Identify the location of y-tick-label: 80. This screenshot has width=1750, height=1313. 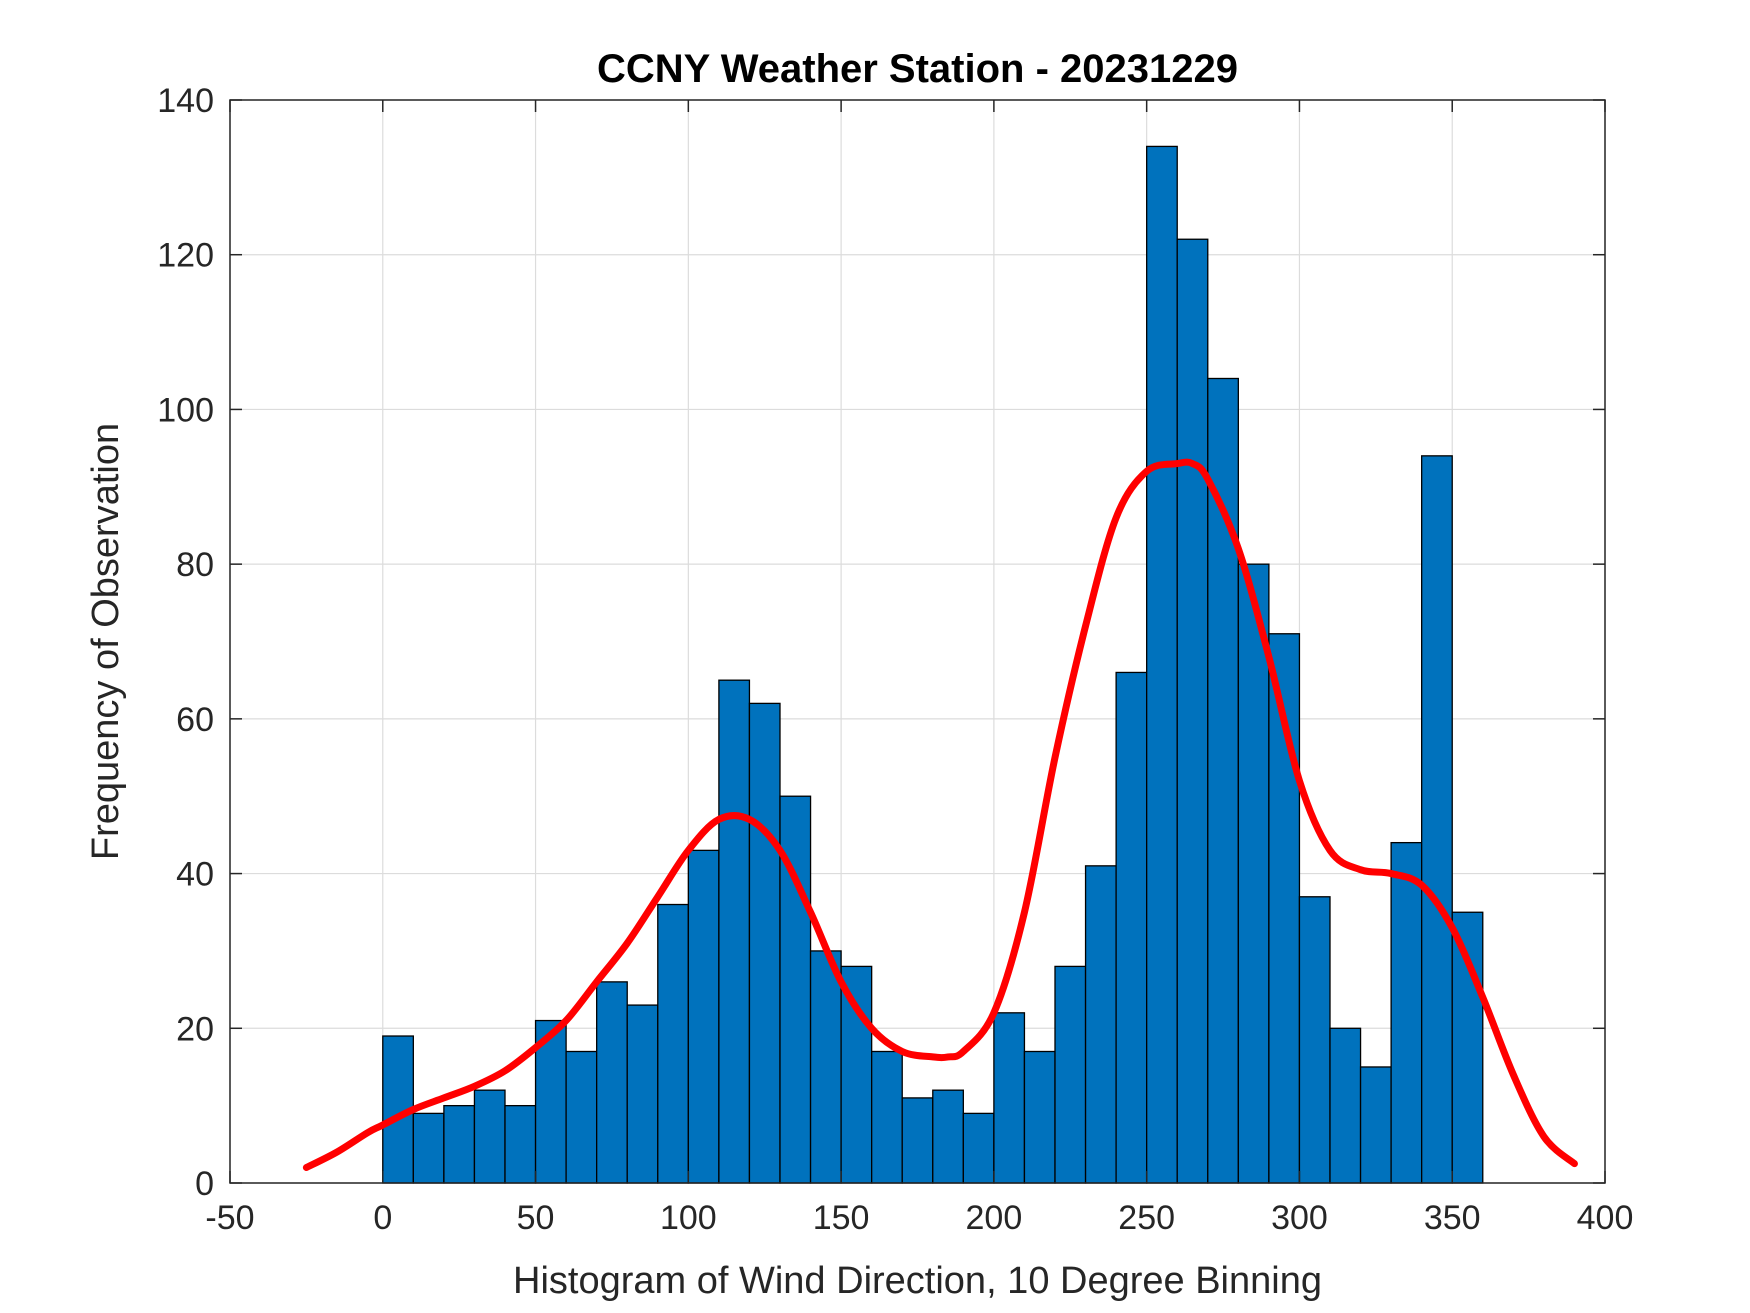
(195, 565).